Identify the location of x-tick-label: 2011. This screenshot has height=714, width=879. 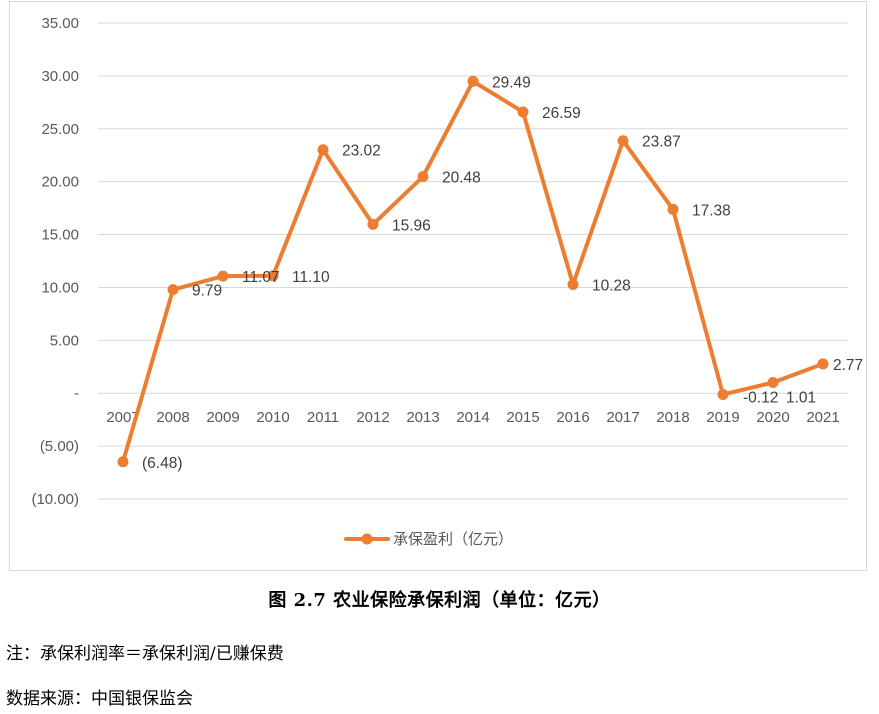
(323, 417).